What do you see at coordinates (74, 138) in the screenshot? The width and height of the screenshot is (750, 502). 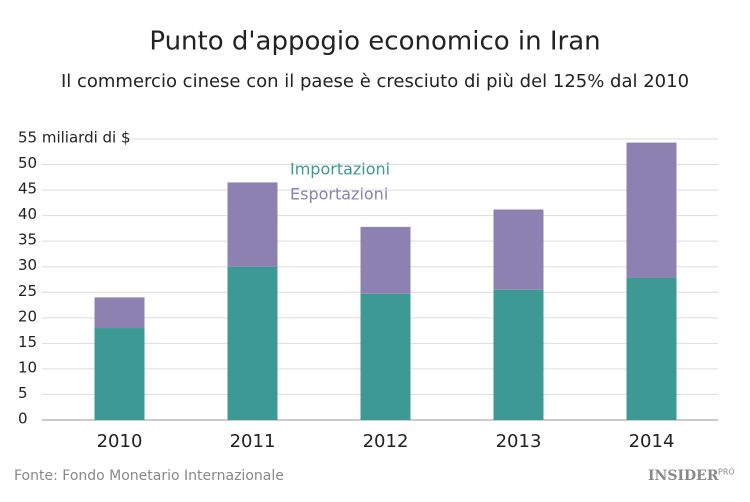 I see `y-tick-label: 55 miliardi di $` at bounding box center [74, 138].